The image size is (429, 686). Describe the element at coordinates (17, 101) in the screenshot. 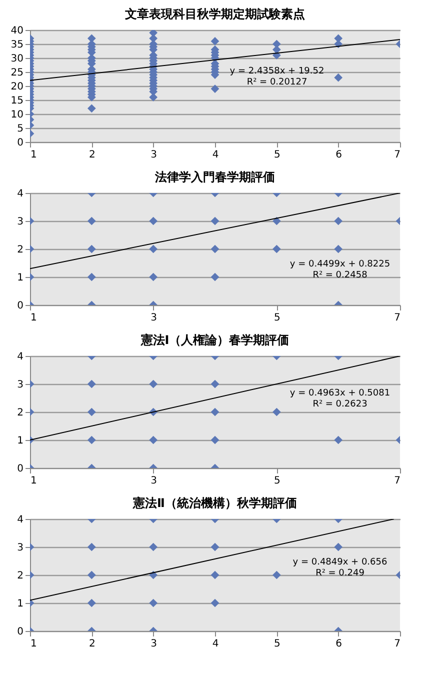

I see `y-tick-label: 15` at that location.